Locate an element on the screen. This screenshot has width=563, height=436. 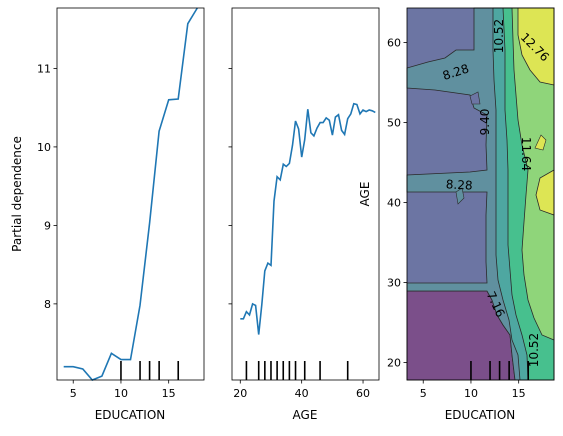
y-tick-label: 9 is located at coordinates (47, 225).